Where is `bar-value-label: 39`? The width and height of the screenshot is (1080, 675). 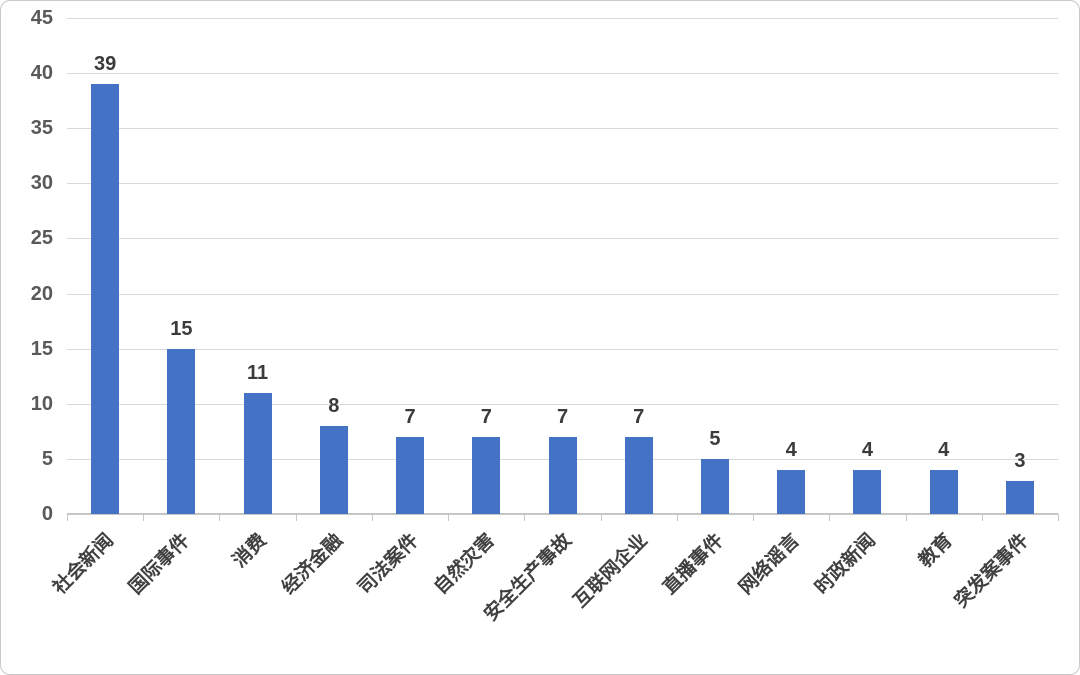
bar-value-label: 39 is located at coordinates (105, 64).